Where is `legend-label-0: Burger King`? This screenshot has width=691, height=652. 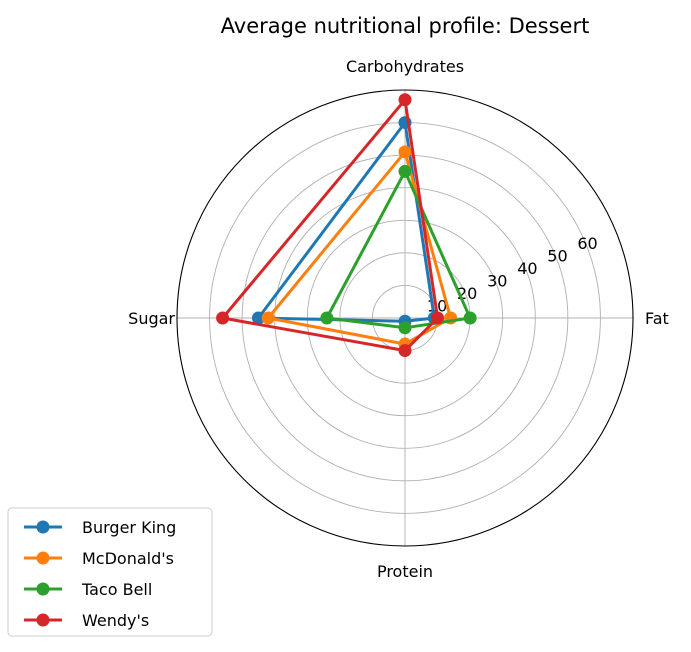
legend-label-0: Burger King is located at coordinates (129, 527).